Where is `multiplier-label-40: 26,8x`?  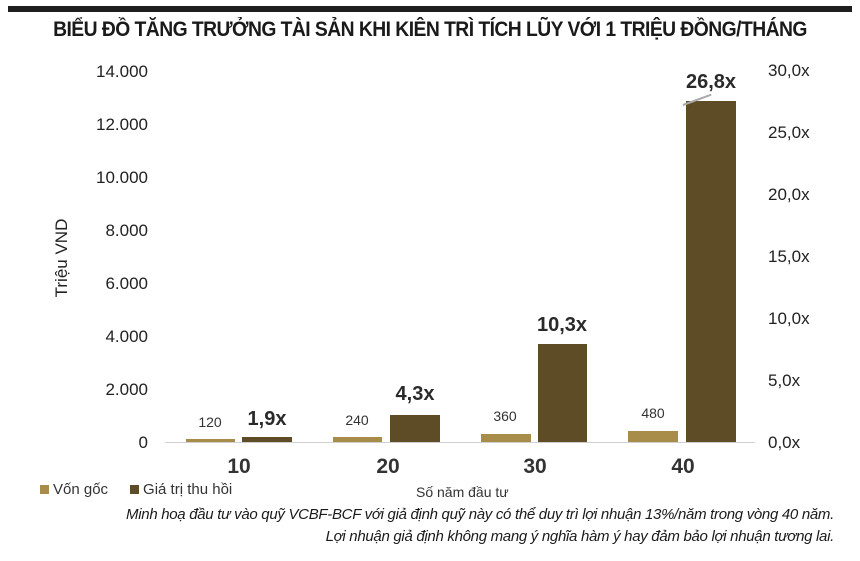
multiplier-label-40: 26,8x is located at coordinates (711, 82).